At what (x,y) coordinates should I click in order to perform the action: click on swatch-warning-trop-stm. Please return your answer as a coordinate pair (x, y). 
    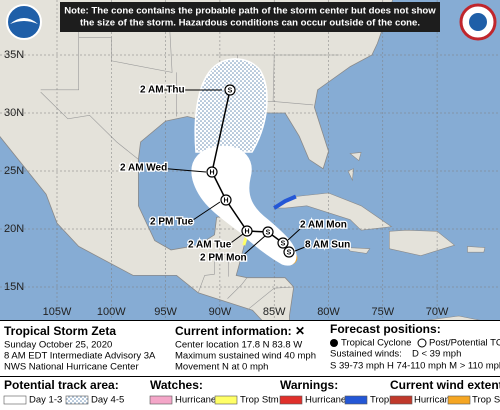
    Looking at the image, I should click on (356, 400).